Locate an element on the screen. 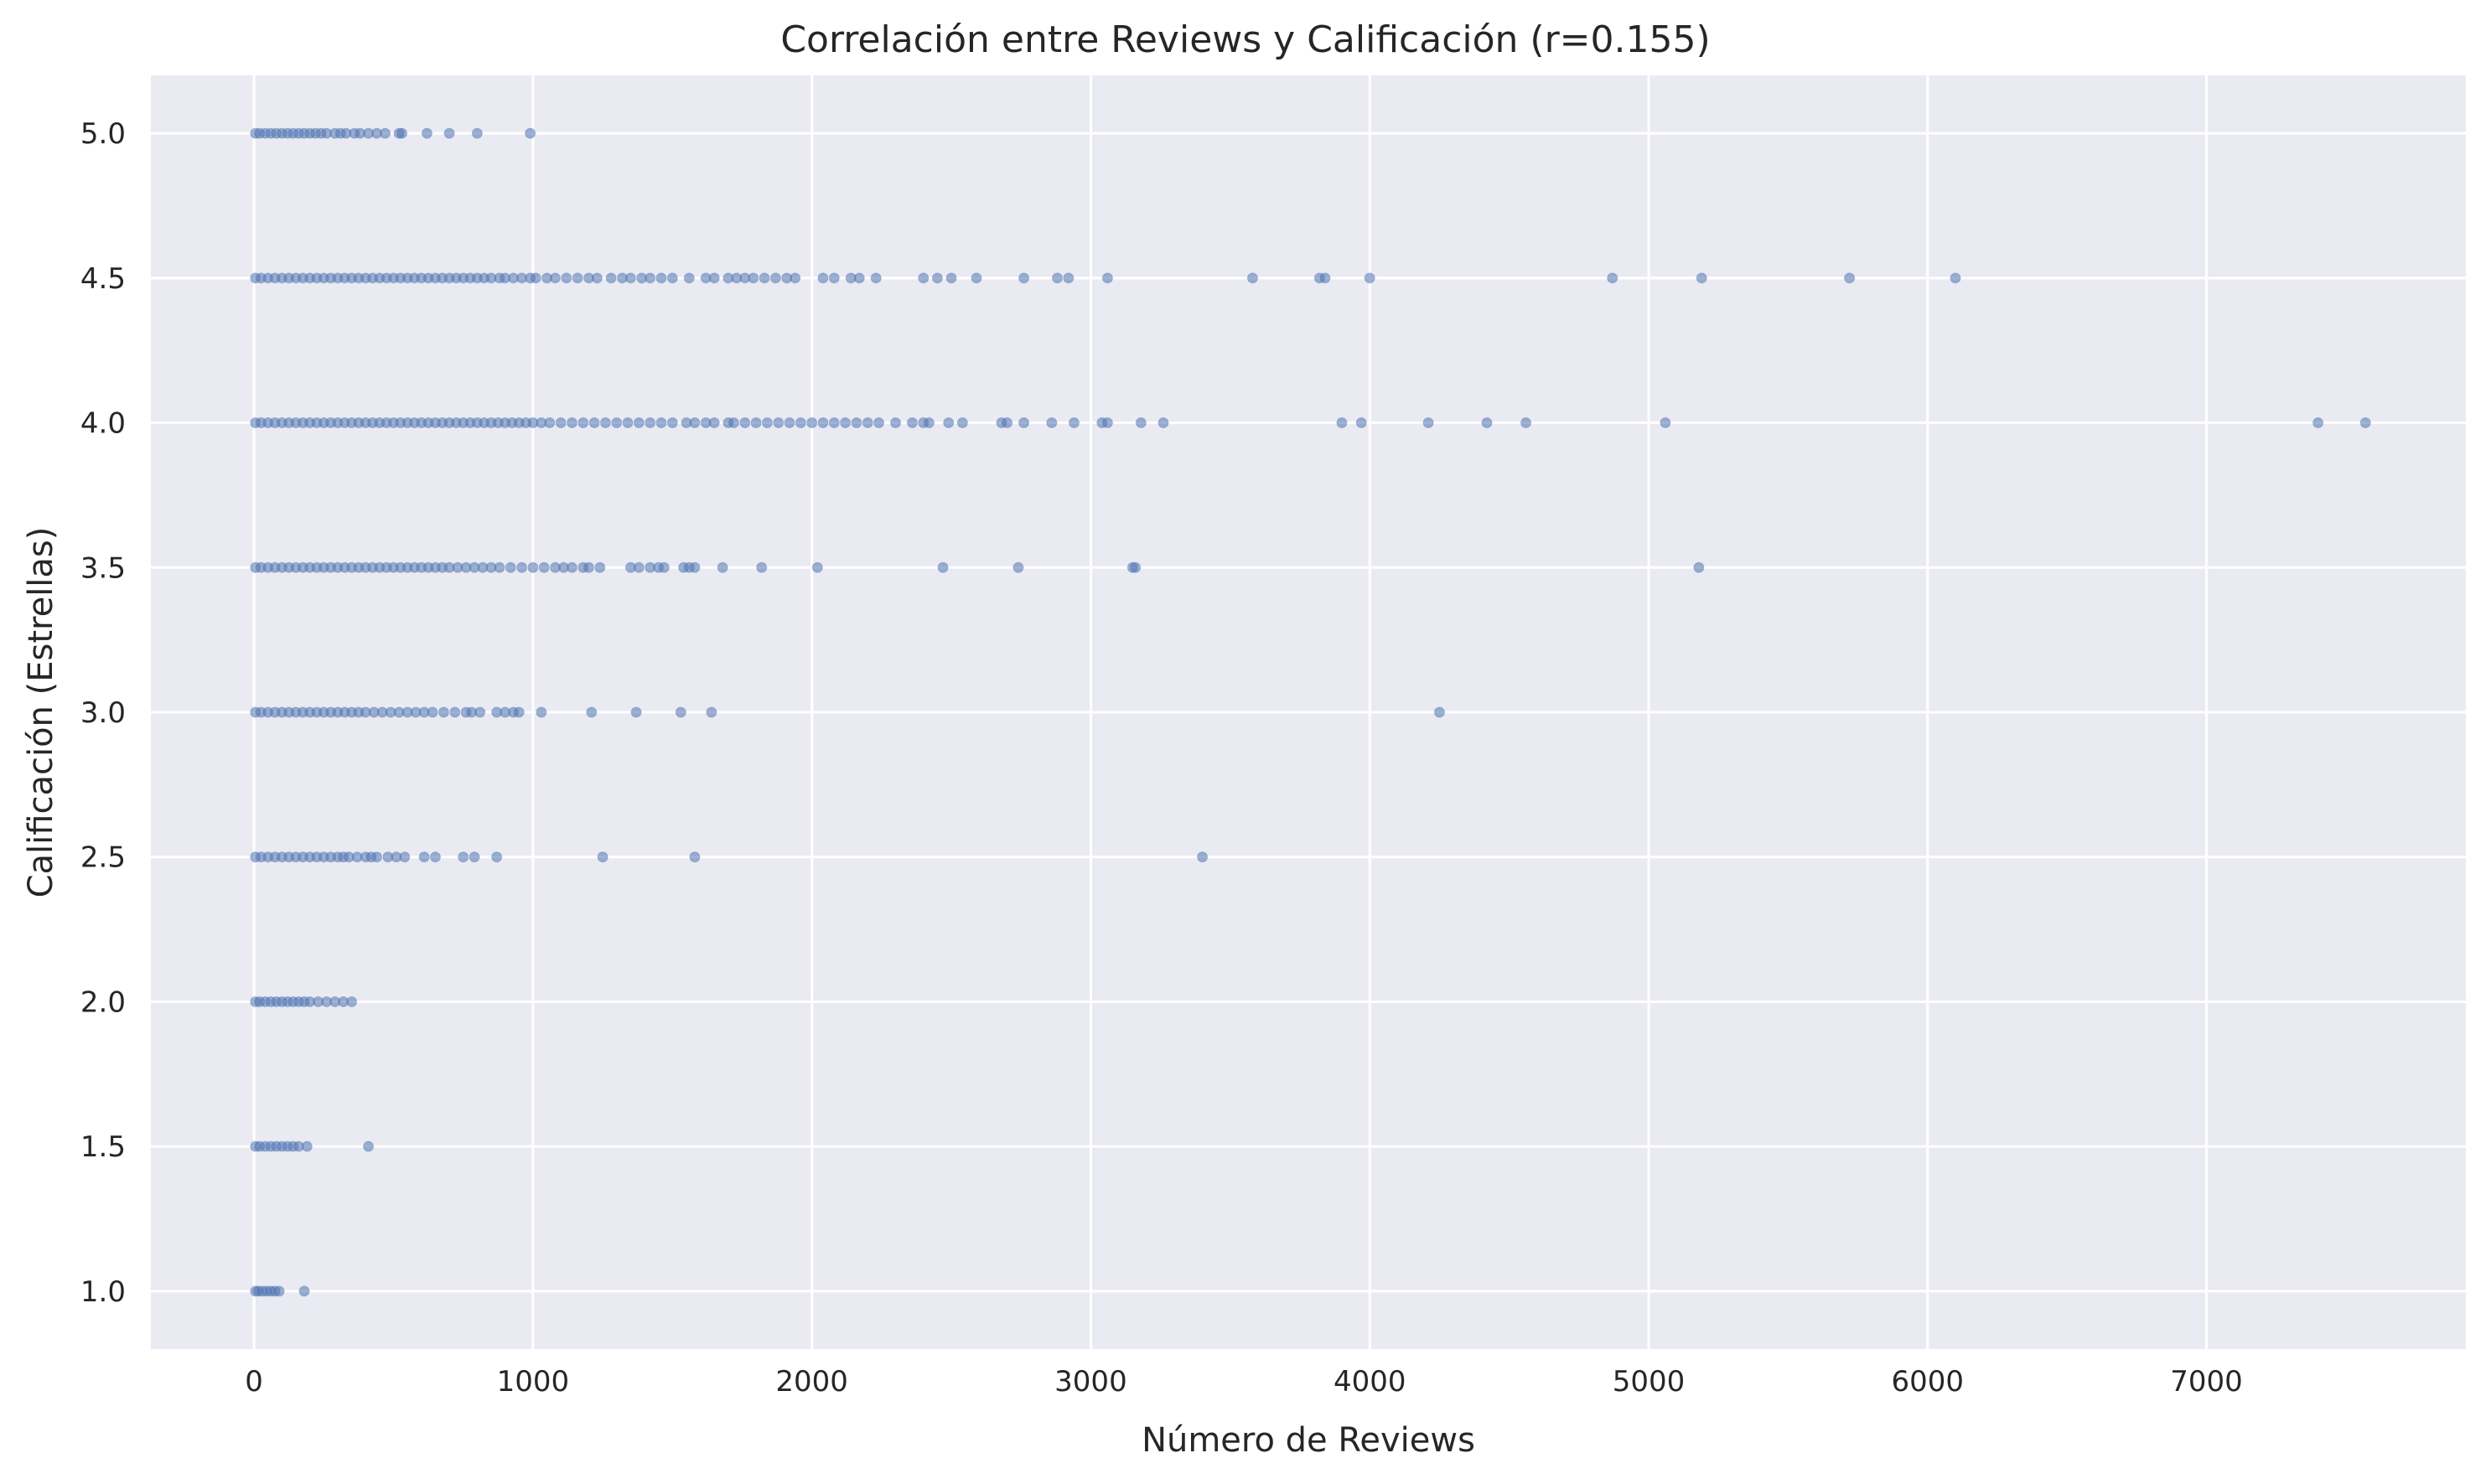 The height and width of the screenshot is (1484, 2491). y-tick-labels: 1.0 1.5 2.0 2.5 3.0 3.5 4.0 4.5 5.0 is located at coordinates (103, 713).